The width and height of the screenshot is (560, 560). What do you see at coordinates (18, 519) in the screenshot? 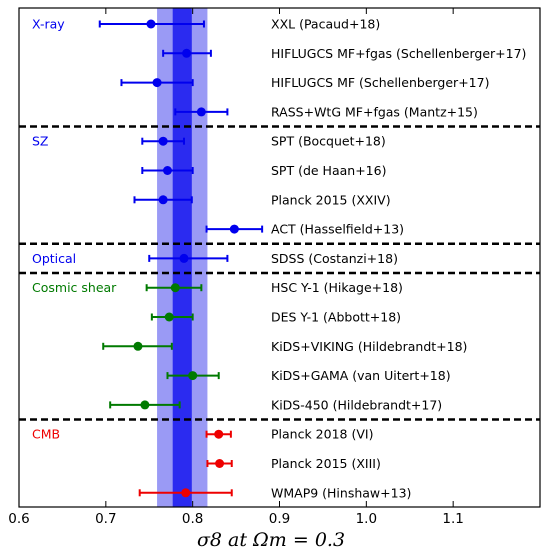
I see `x-tick-label: 0.6` at bounding box center [18, 519].